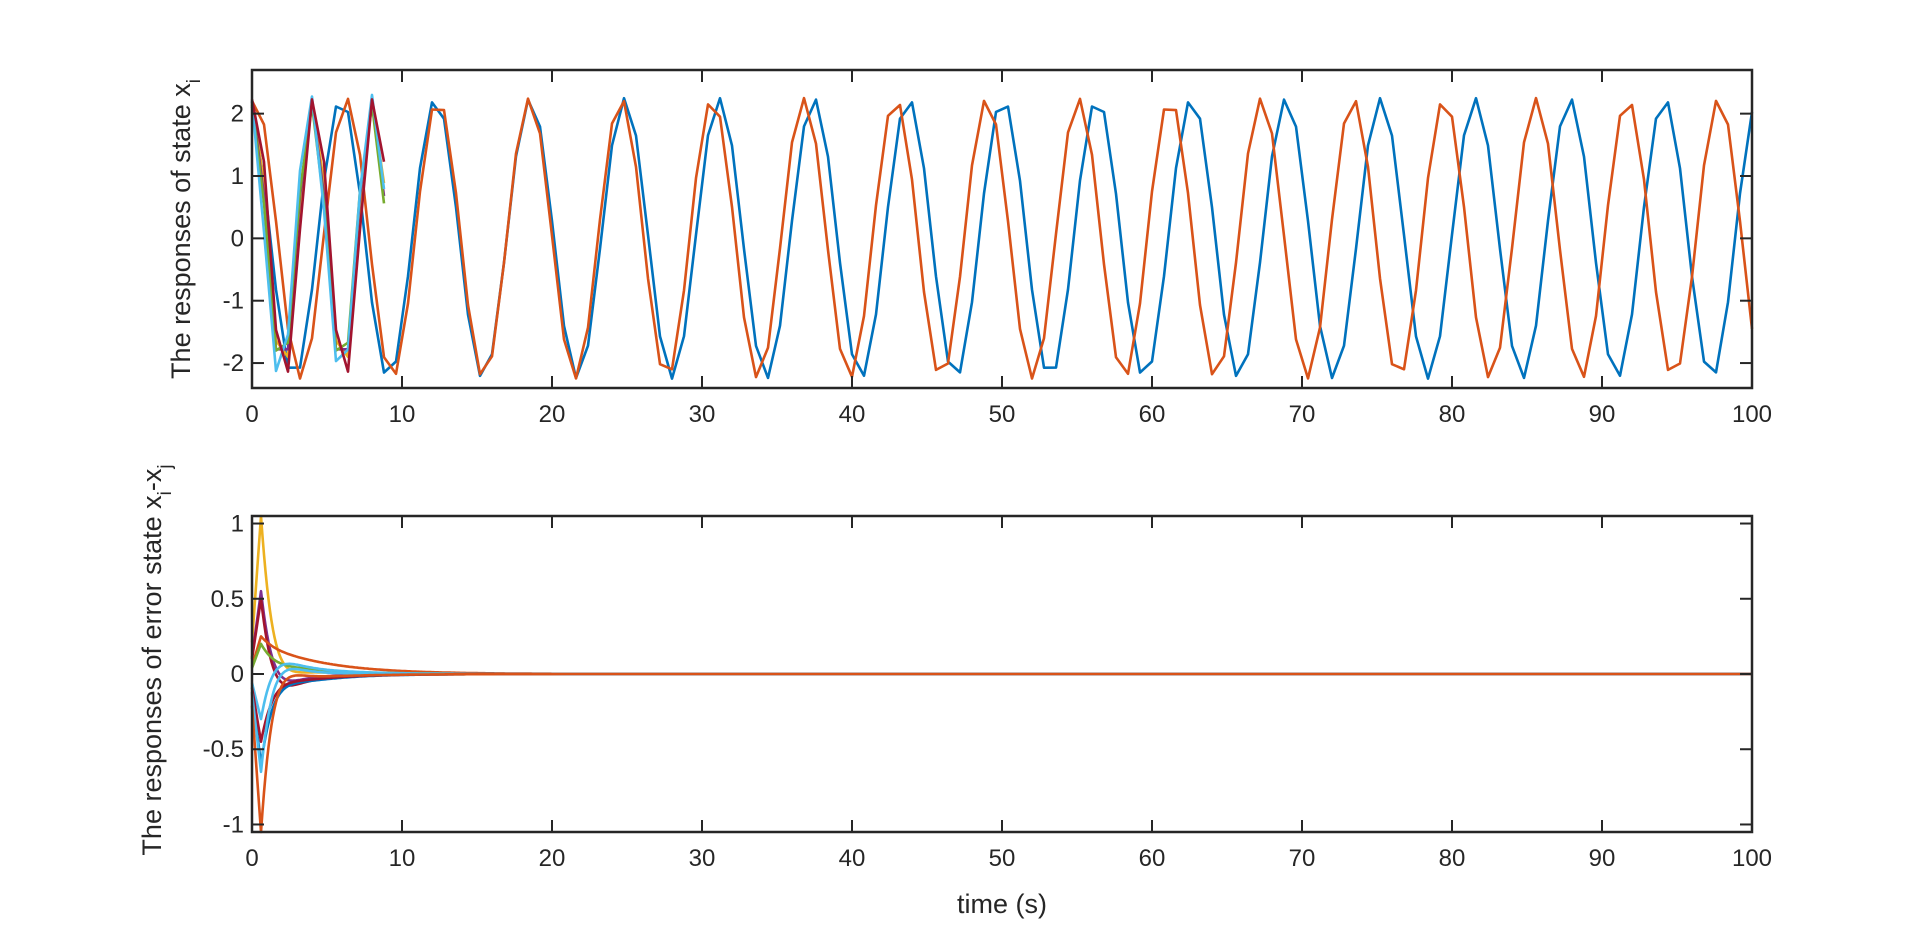 The height and width of the screenshot is (927, 1920). Describe the element at coordinates (237, 114) in the screenshot. I see `y-tick-label: 2` at that location.